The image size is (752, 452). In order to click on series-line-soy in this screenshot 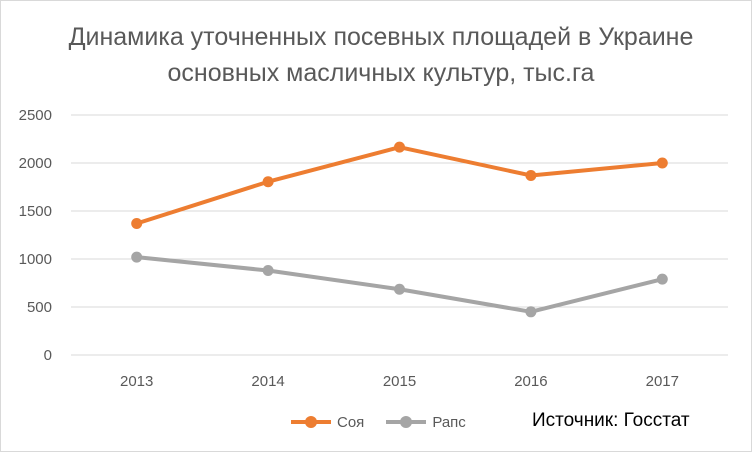, I will do `click(399, 185)`.